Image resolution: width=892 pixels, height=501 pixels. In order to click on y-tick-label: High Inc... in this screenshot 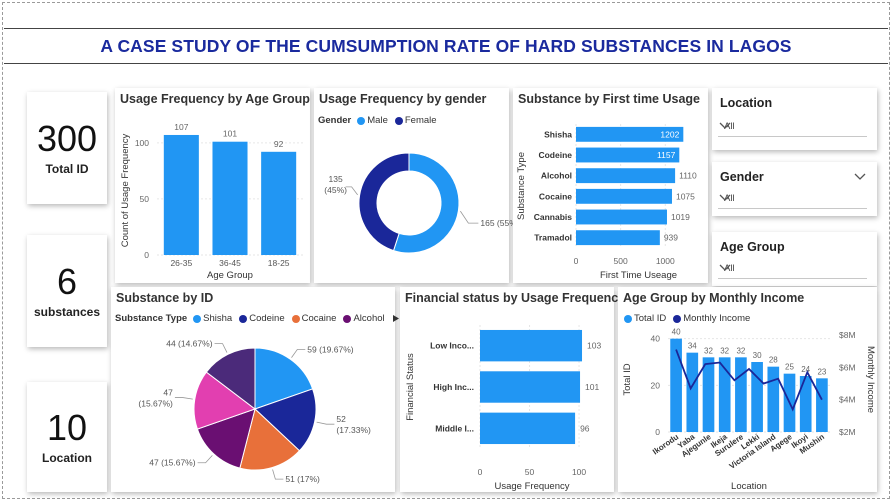, I will do `click(453, 387)`.